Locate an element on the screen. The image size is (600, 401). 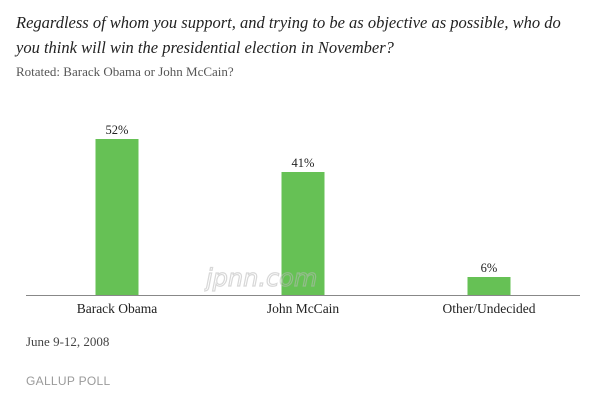
value-label: 6% is located at coordinates (489, 268).